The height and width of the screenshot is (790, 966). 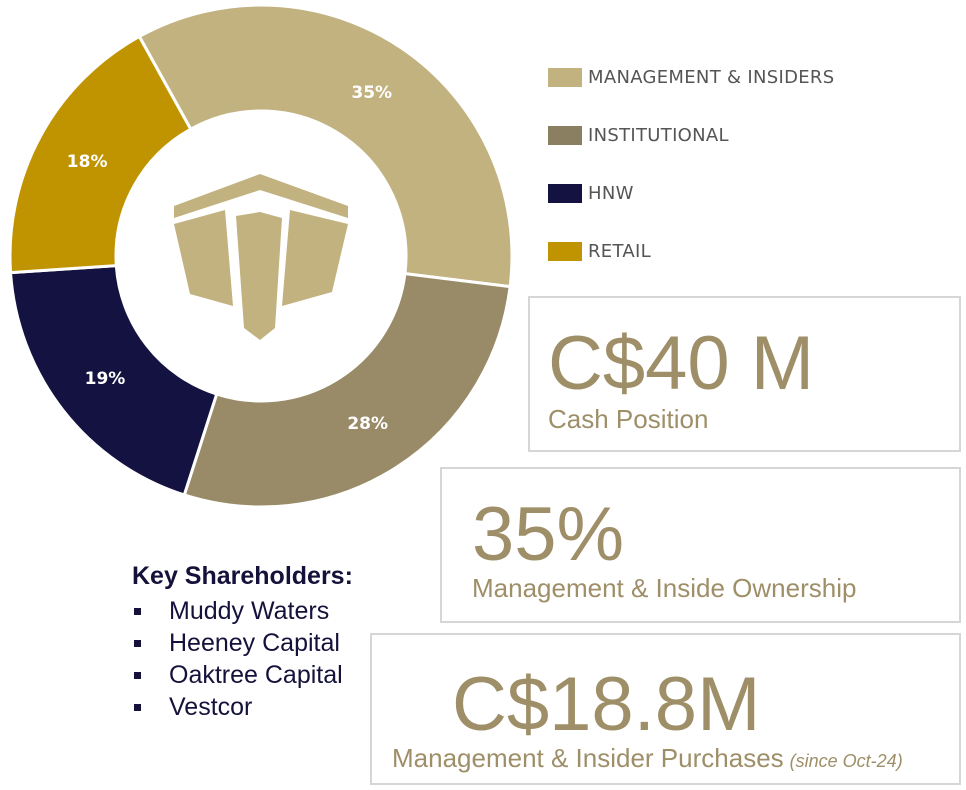 What do you see at coordinates (611, 193) in the screenshot?
I see `legend-label: HNW` at bounding box center [611, 193].